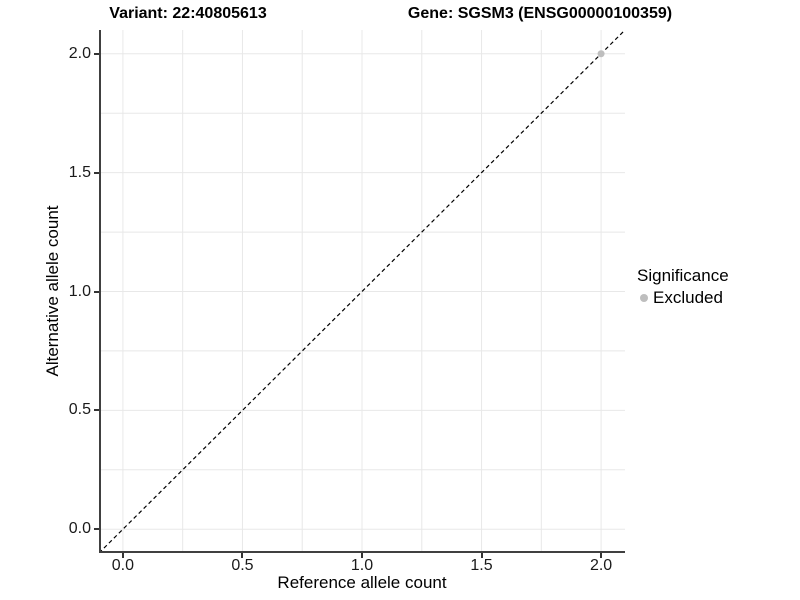 This screenshot has height=600, width=800. Describe the element at coordinates (242, 565) in the screenshot. I see `x-tick-label: 0.5` at that location.